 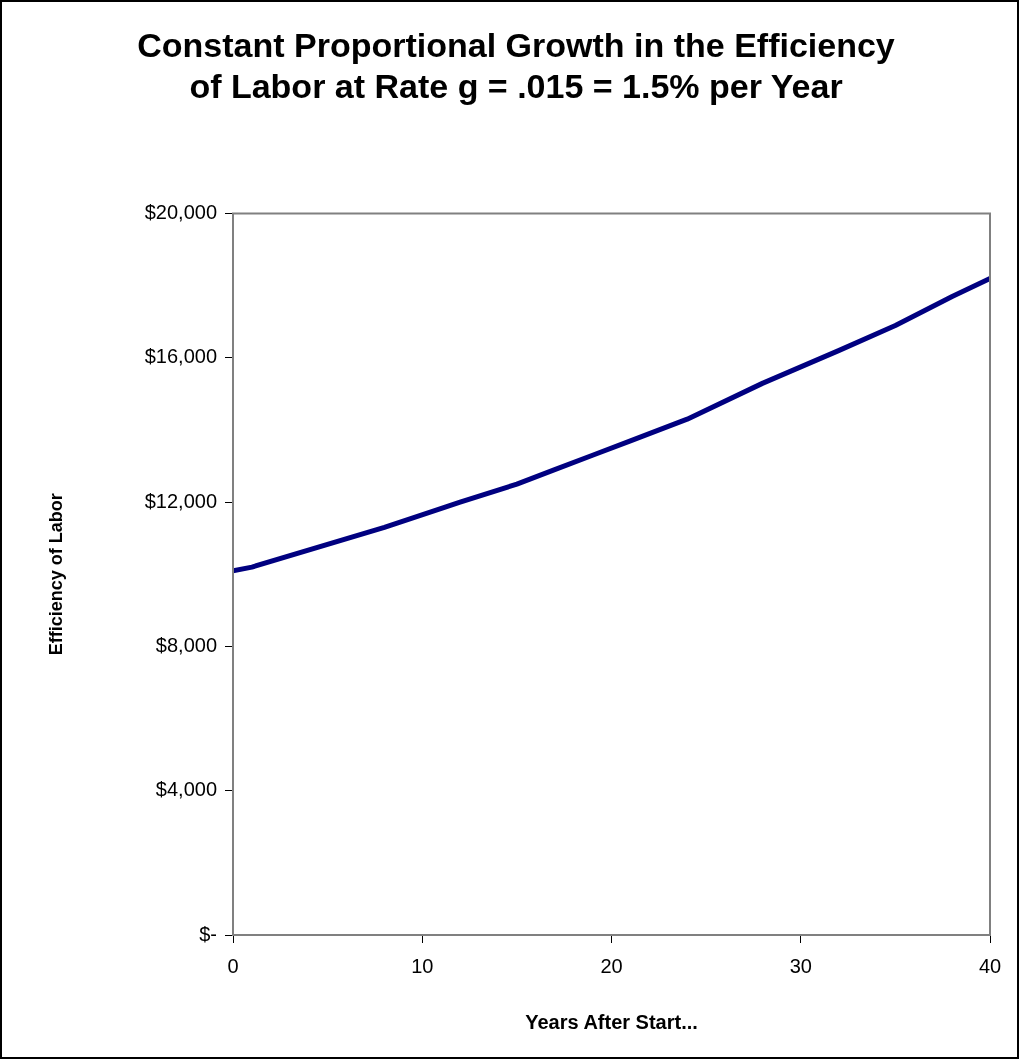 What do you see at coordinates (990, 965) in the screenshot?
I see `x-tick-label: 40` at bounding box center [990, 965].